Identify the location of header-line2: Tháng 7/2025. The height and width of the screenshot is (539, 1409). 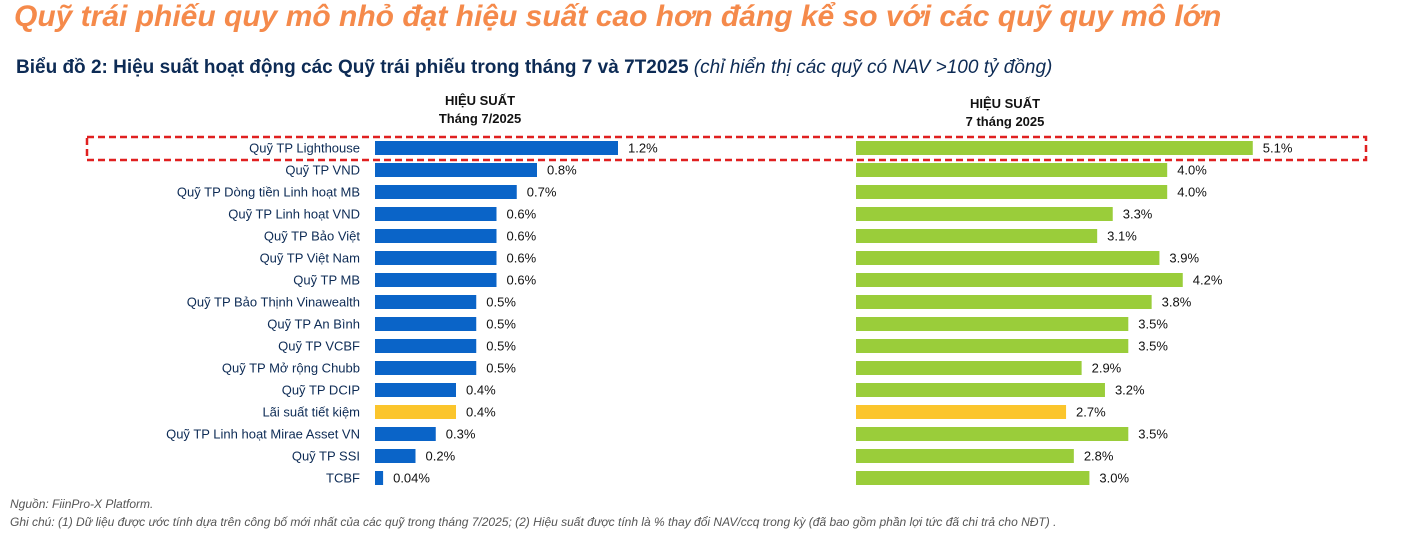
(480, 118).